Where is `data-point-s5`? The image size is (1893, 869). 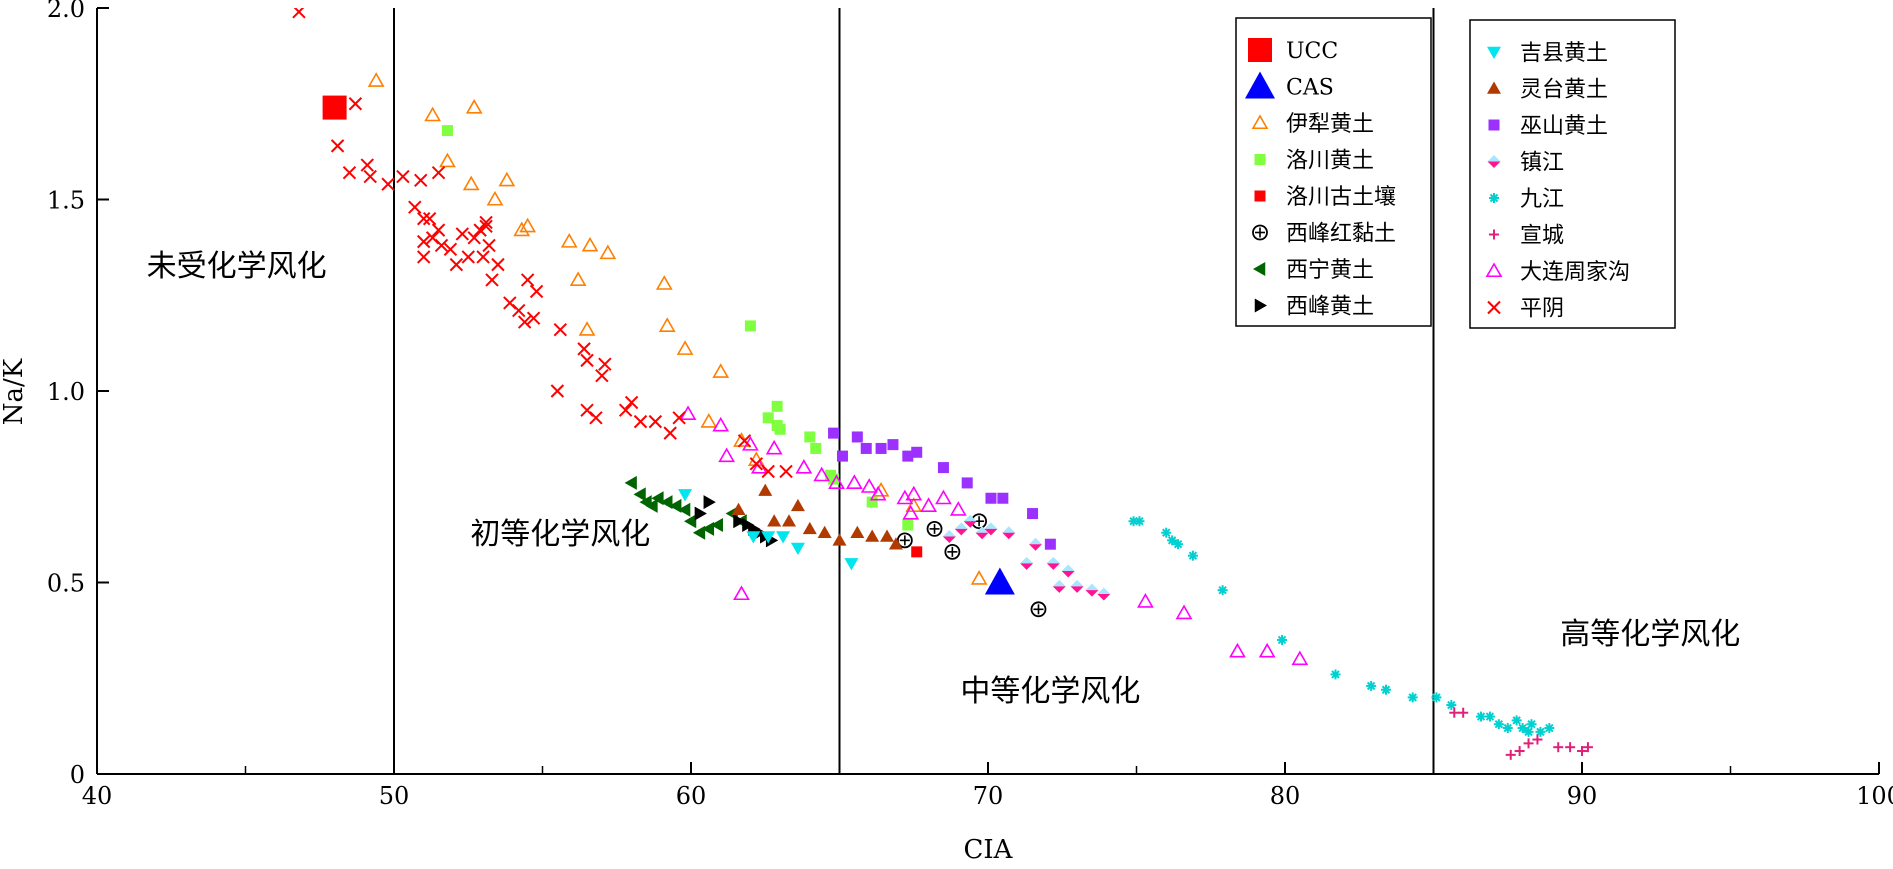 data-point-s5 is located at coordinates (979, 521).